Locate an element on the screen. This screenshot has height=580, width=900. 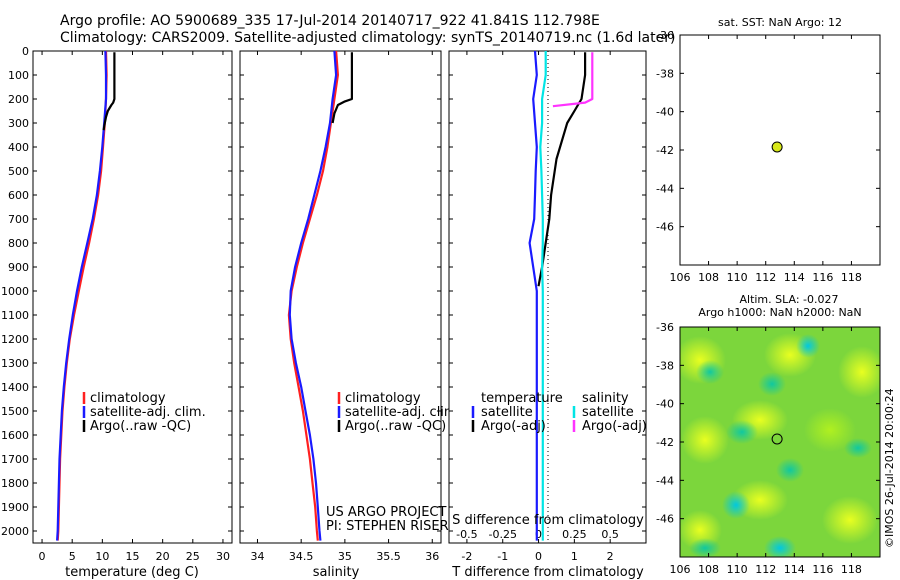
temperature-xlabel: temperature (deg C) is located at coordinates (132, 572).